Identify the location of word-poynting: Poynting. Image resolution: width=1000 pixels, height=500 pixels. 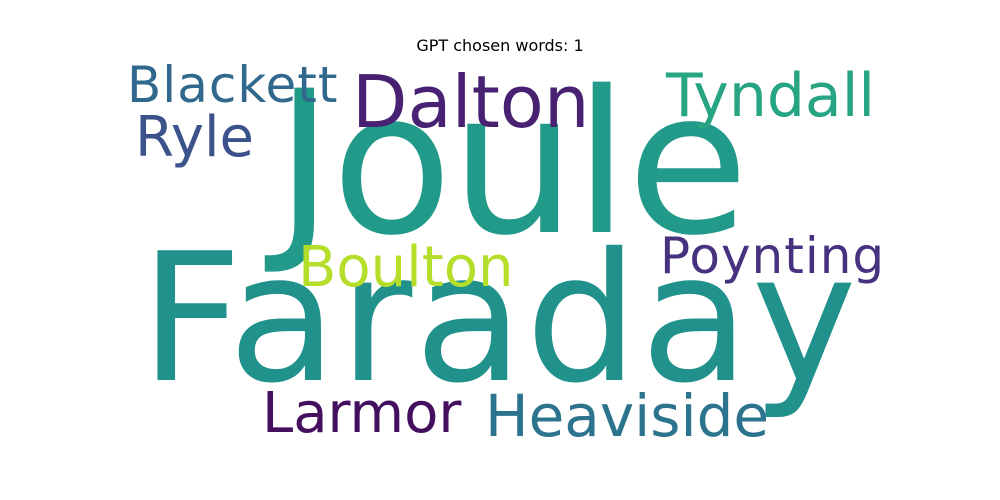
(773, 256).